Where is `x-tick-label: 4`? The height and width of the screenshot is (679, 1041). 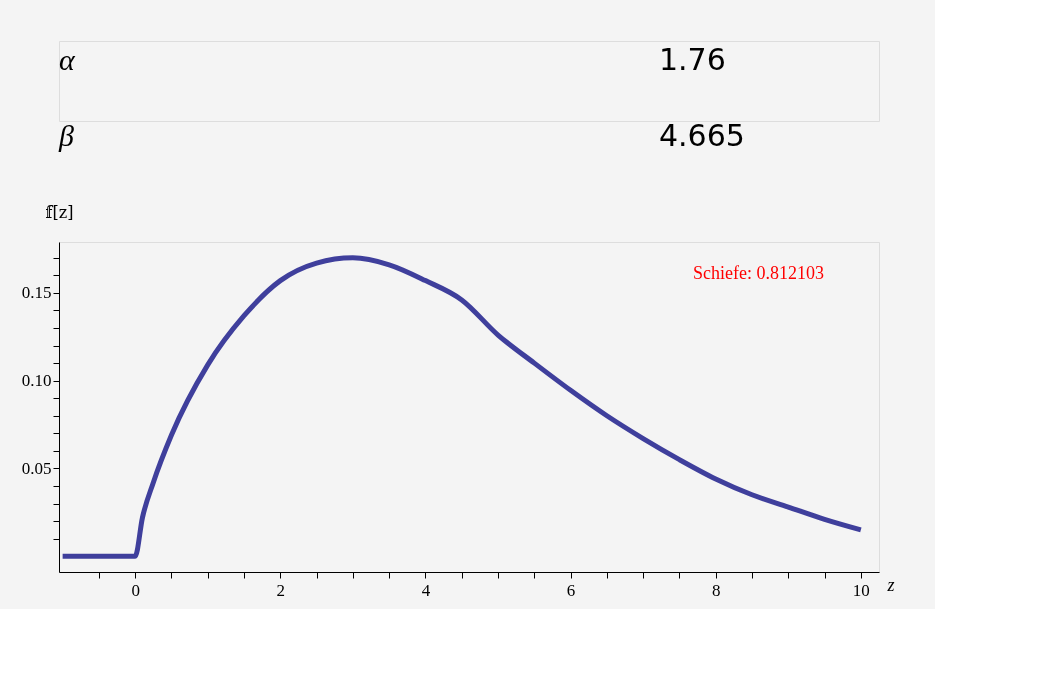
x-tick-label: 4 is located at coordinates (426, 590).